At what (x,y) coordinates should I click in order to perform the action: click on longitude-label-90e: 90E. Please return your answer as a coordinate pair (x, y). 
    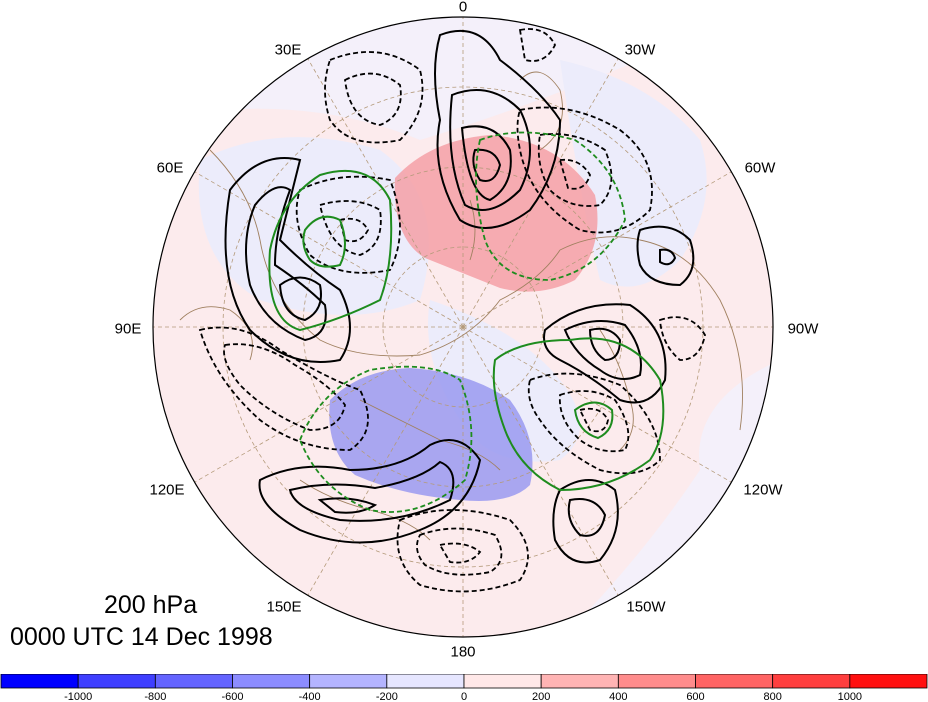
    Looking at the image, I should click on (128, 329).